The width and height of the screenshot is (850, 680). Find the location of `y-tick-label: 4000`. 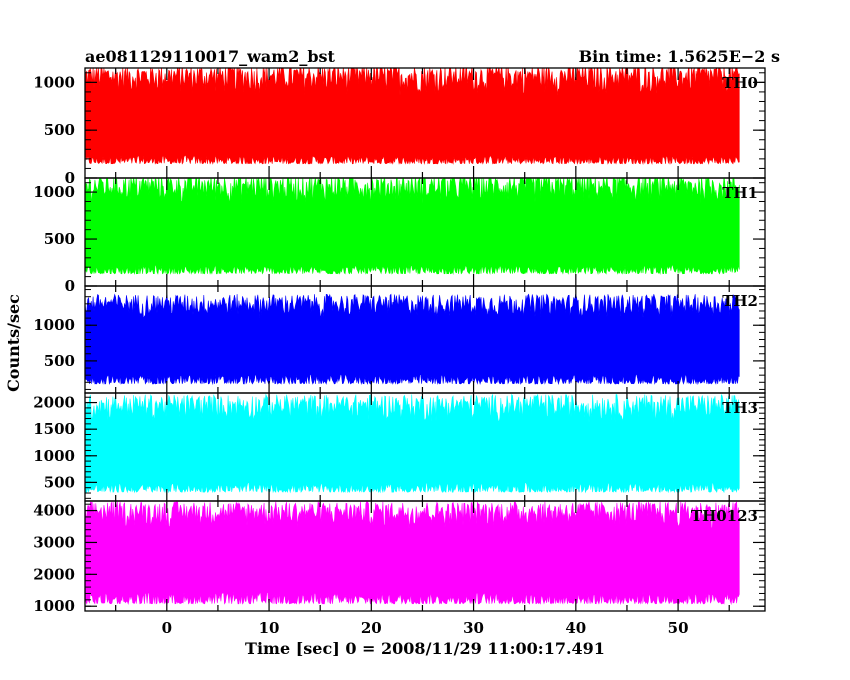

y-tick-label: 4000 is located at coordinates (54, 511).